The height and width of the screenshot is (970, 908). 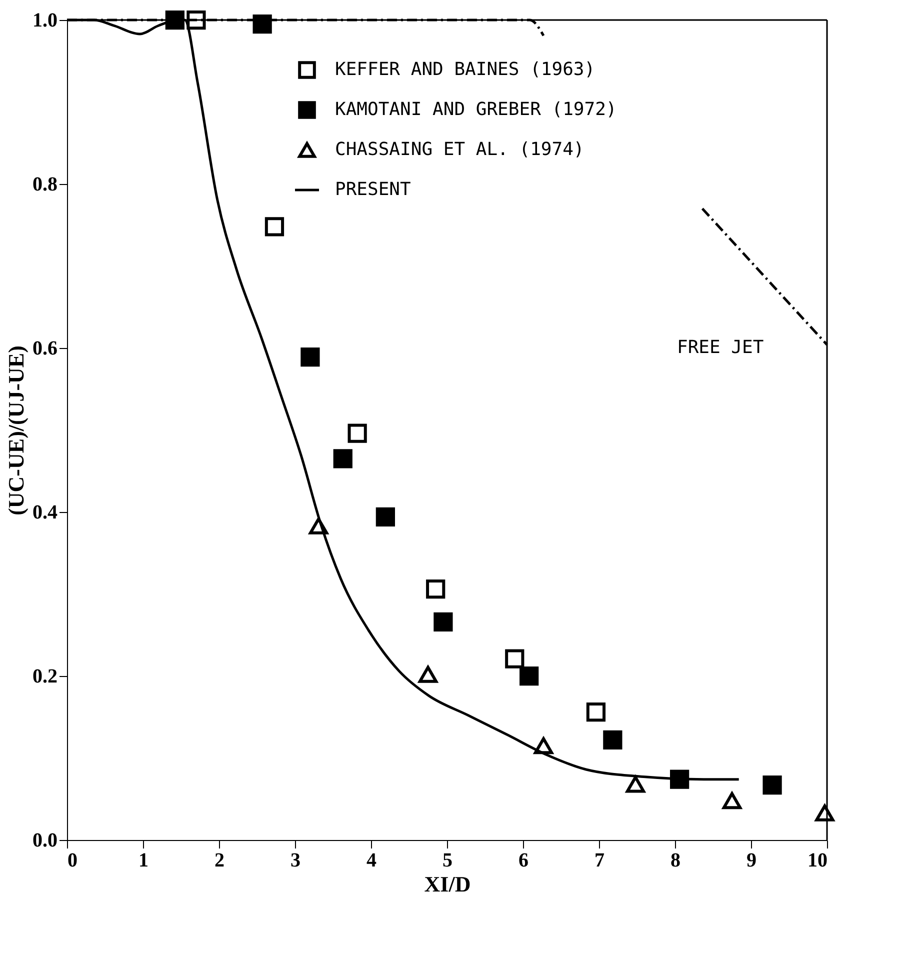 I want to click on legend-label: CHASSAING ET AL. (1974), so click(x=459, y=149).